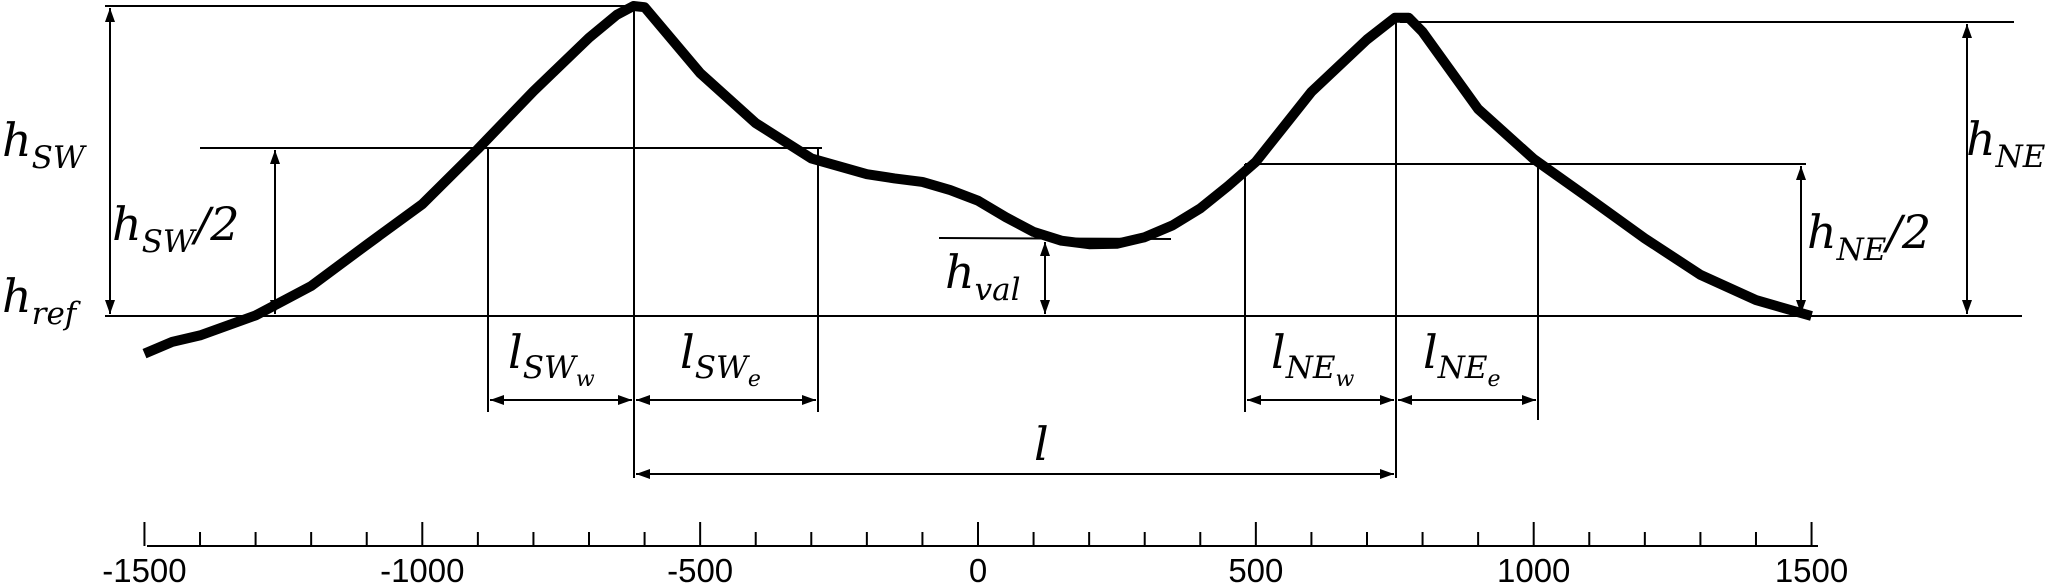  Describe the element at coordinates (422, 568) in the screenshot. I see `axis-tick-label: -1000` at that location.